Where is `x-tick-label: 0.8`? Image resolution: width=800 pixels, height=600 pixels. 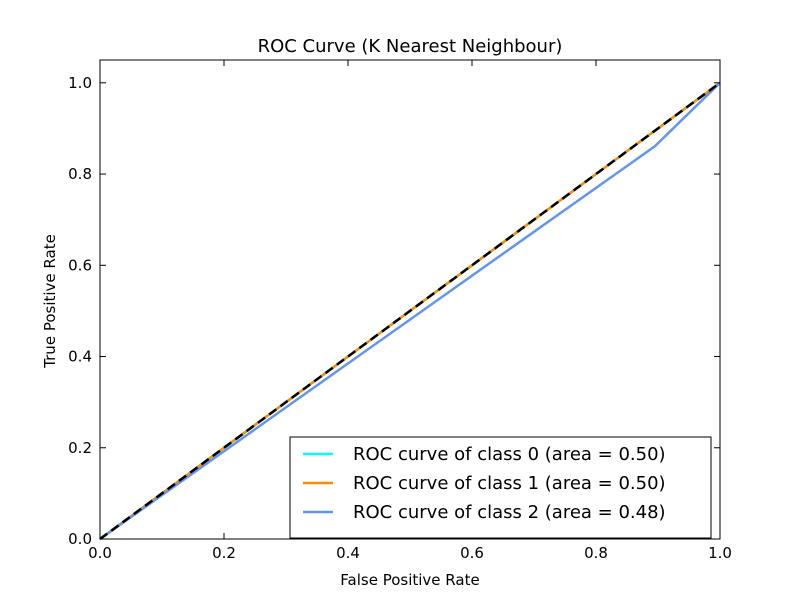
x-tick-label: 0.8 is located at coordinates (596, 553).